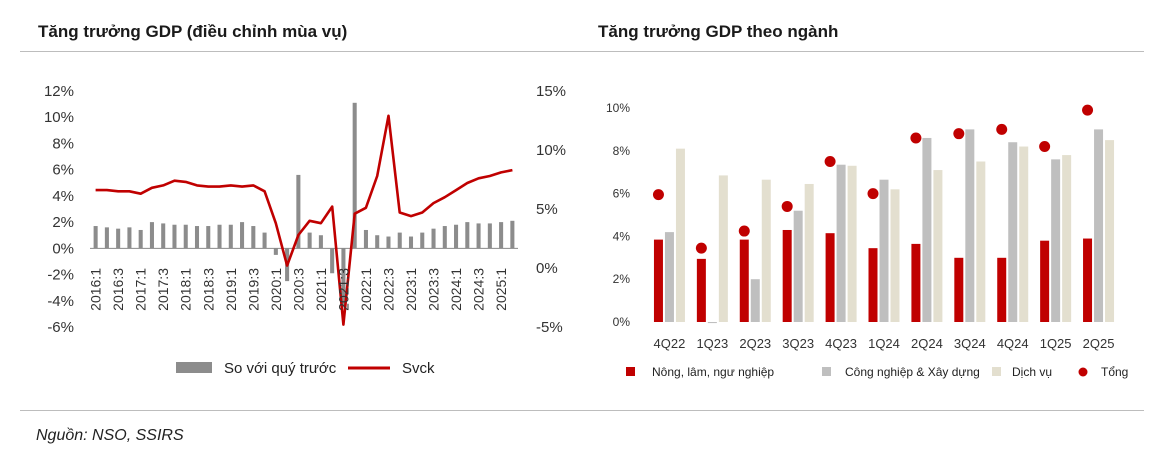  What do you see at coordinates (434, 289) in the screenshot?
I see `x-axis-tick-label: 2023:3` at bounding box center [434, 289].